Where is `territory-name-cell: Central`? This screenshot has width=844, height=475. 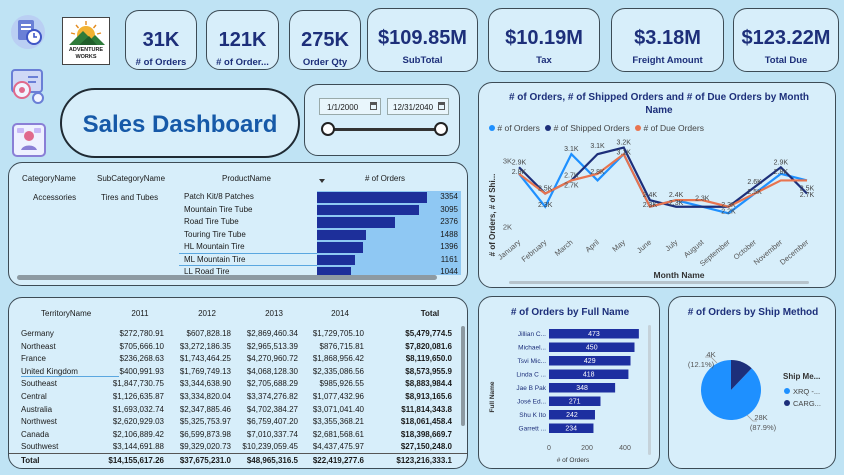
territory-name-cell: Central is located at coordinates (34, 396).